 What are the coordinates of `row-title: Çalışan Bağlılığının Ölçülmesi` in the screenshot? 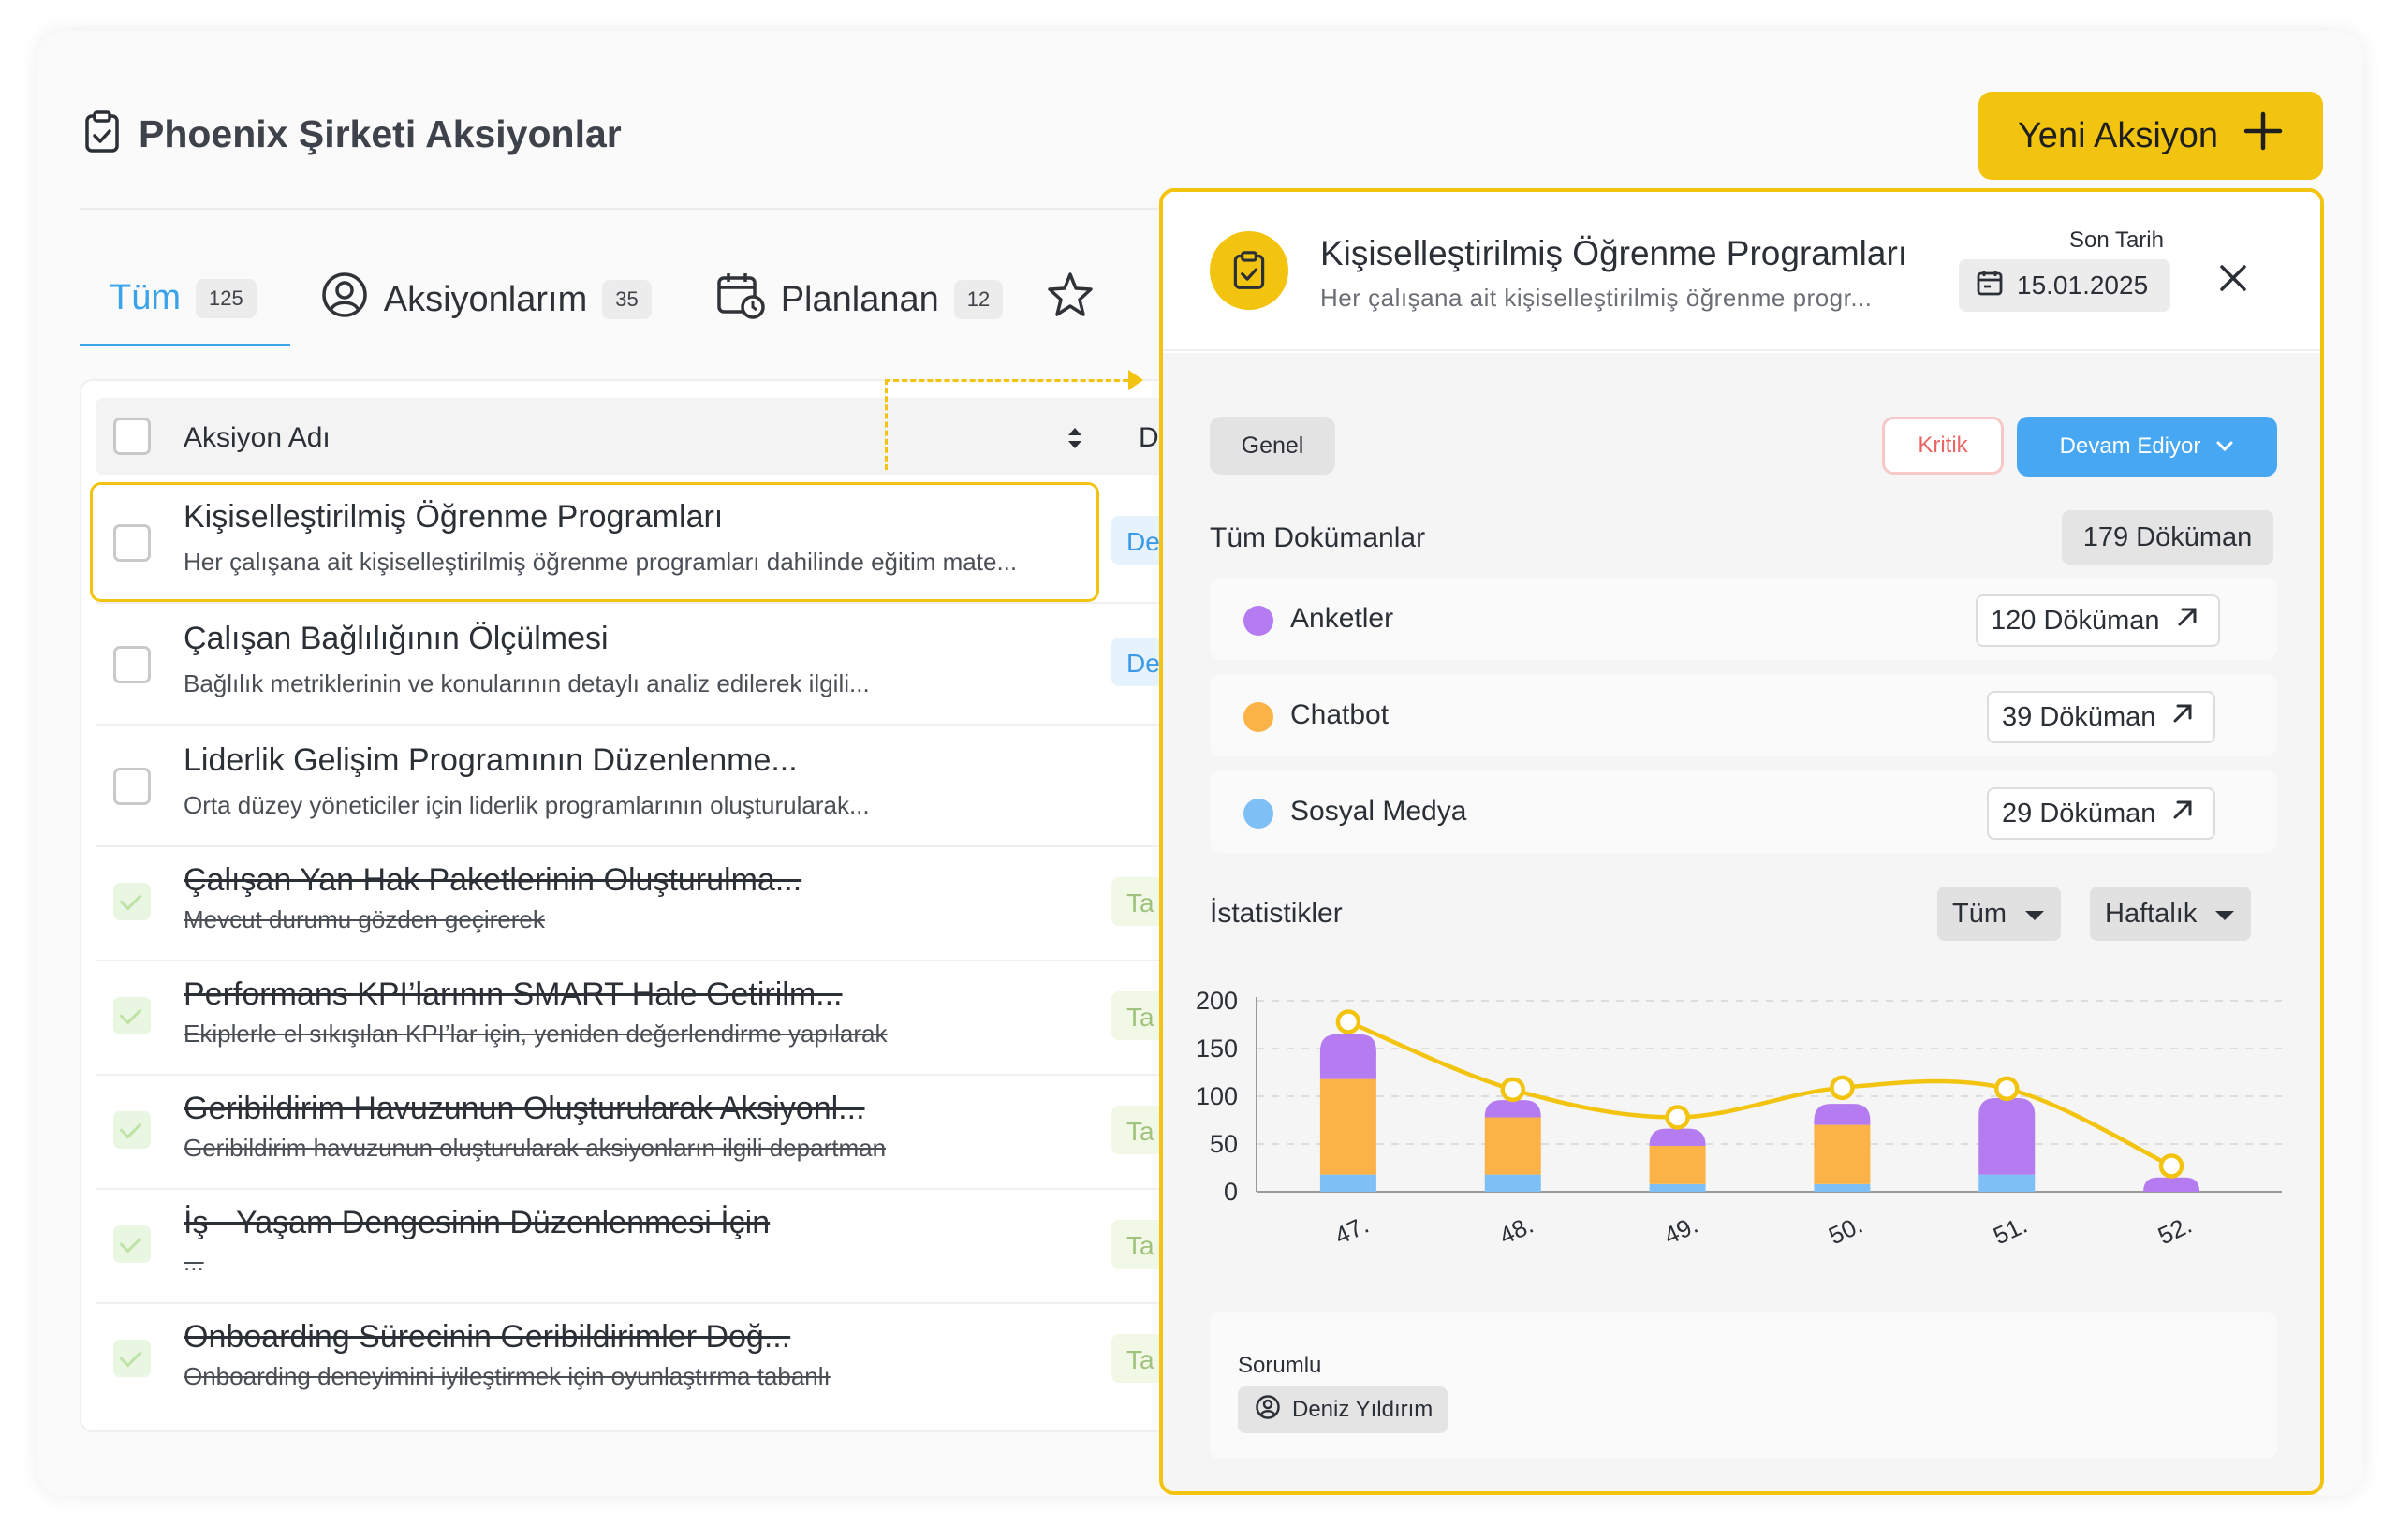 It's located at (396, 638).